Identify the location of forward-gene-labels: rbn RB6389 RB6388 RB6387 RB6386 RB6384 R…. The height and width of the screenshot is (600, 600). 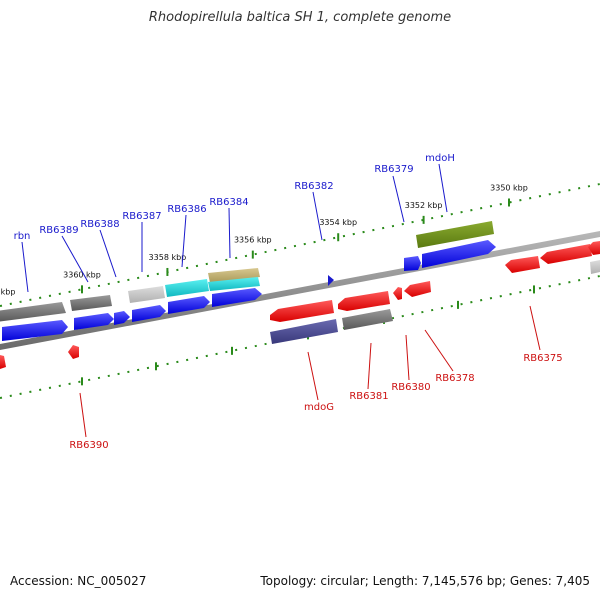
(234, 197).